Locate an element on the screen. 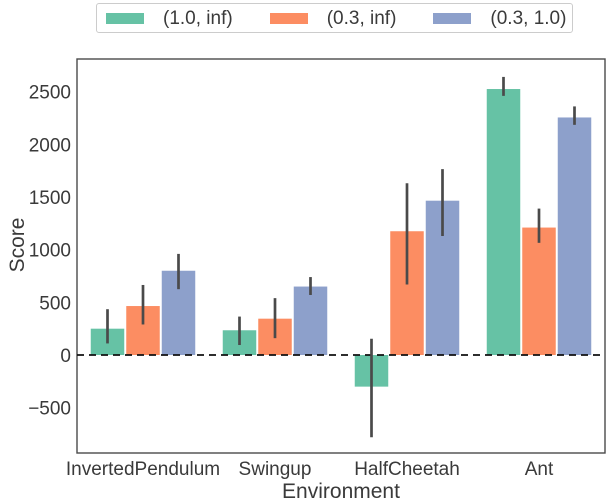 This screenshot has width=608, height=502. y-tick-label: 0 is located at coordinates (65, 356).